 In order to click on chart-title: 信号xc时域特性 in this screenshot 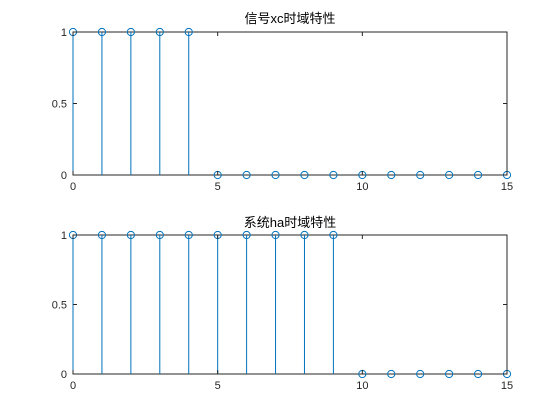, I will do `click(289, 18)`.